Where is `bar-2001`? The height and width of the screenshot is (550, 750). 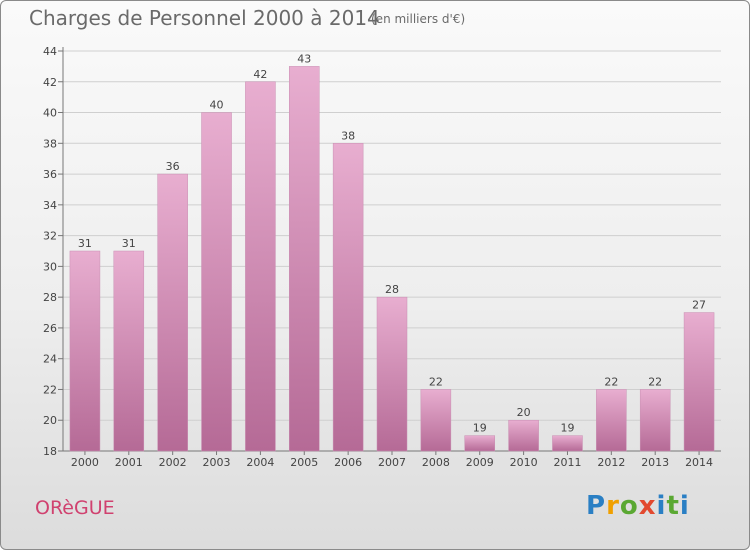
bar-2001 is located at coordinates (129, 351).